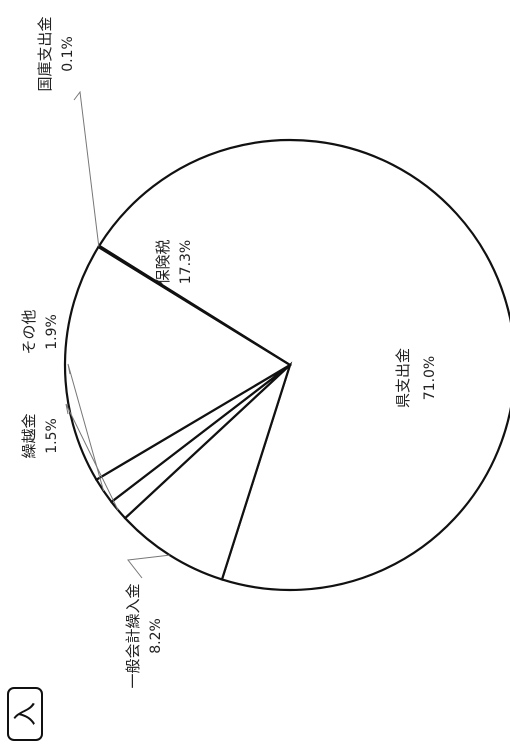 The width and height of the screenshot is (510, 747). Describe the element at coordinates (52, 332) in the screenshot. I see `slice-percent: 1.9%` at that location.